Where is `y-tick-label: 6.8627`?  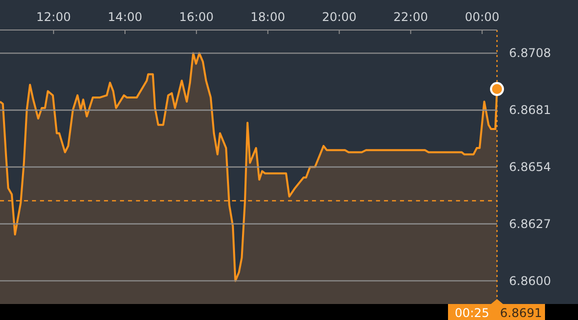 y-tick-label: 6.8627 is located at coordinates (530, 223).